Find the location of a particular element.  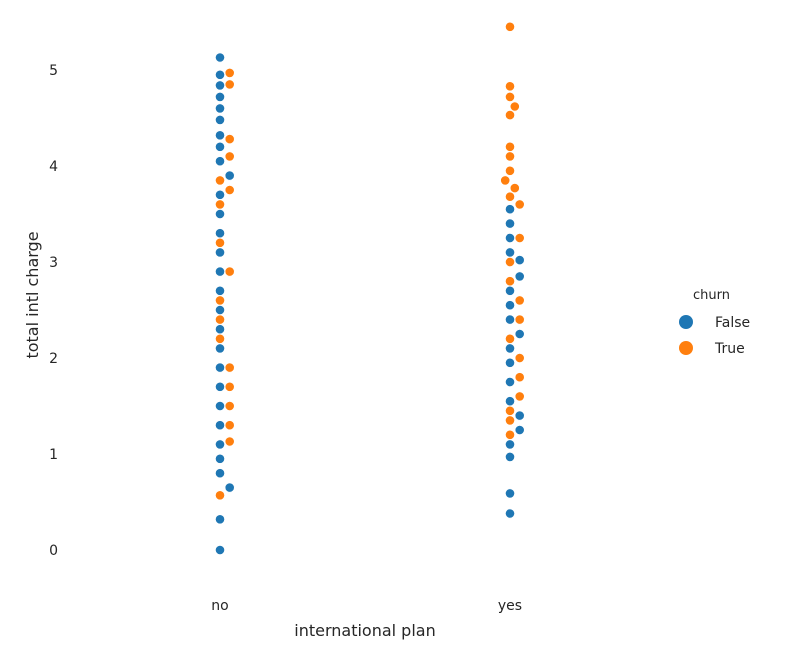

legend: churn False True is located at coordinates (714, 322).